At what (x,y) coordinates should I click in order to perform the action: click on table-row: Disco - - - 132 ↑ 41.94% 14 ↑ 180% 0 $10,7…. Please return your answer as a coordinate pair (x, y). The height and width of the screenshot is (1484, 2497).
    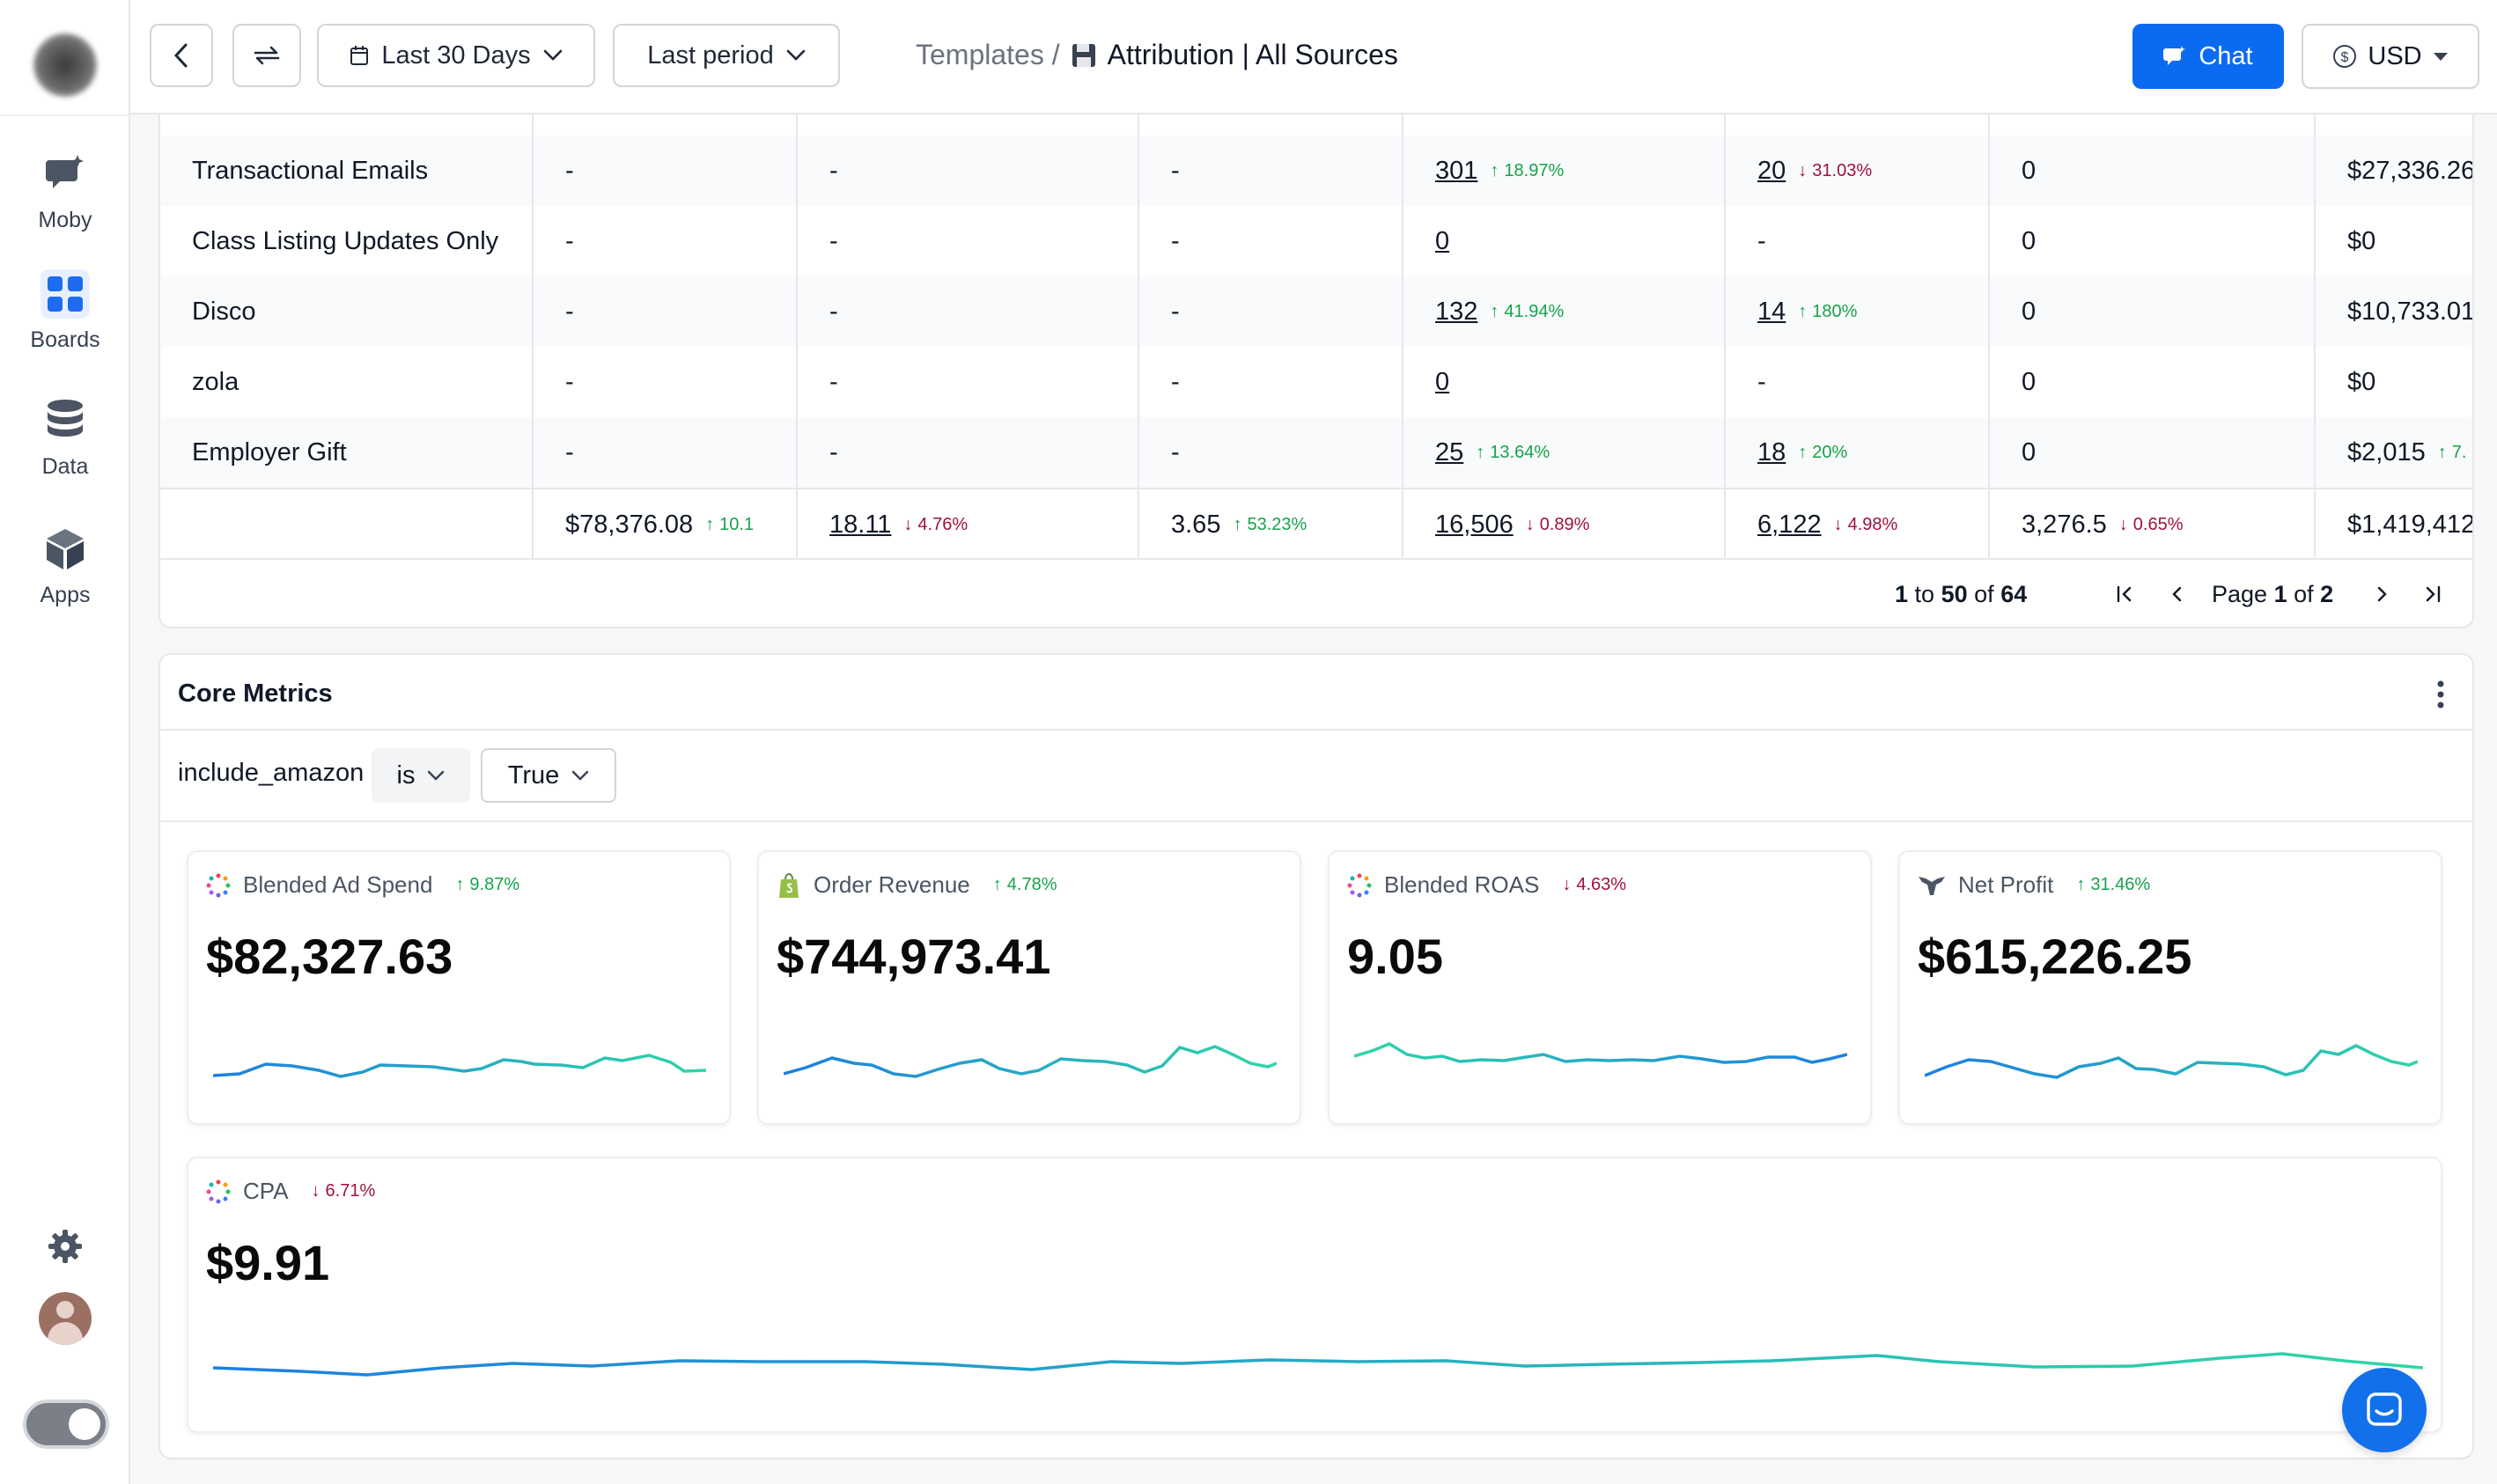
    Looking at the image, I should click on (1316, 311).